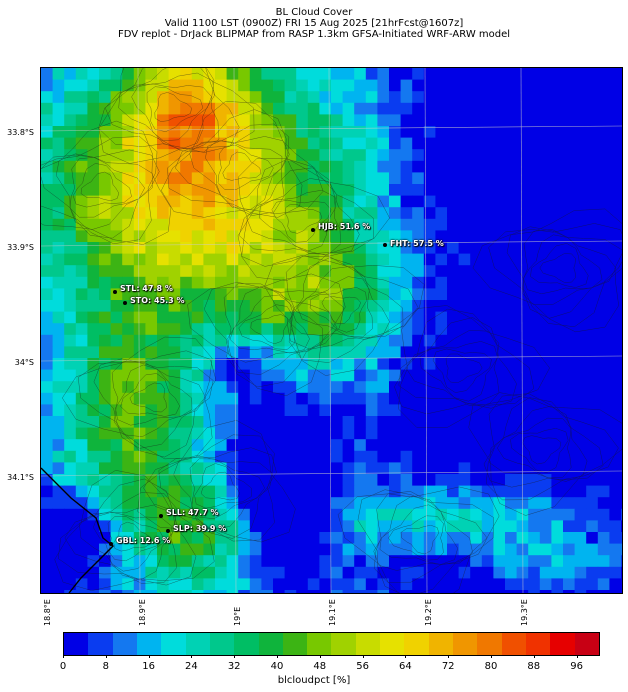 The height and width of the screenshot is (692, 628). What do you see at coordinates (385, 245) in the screenshot?
I see `station-dot-fht` at bounding box center [385, 245].